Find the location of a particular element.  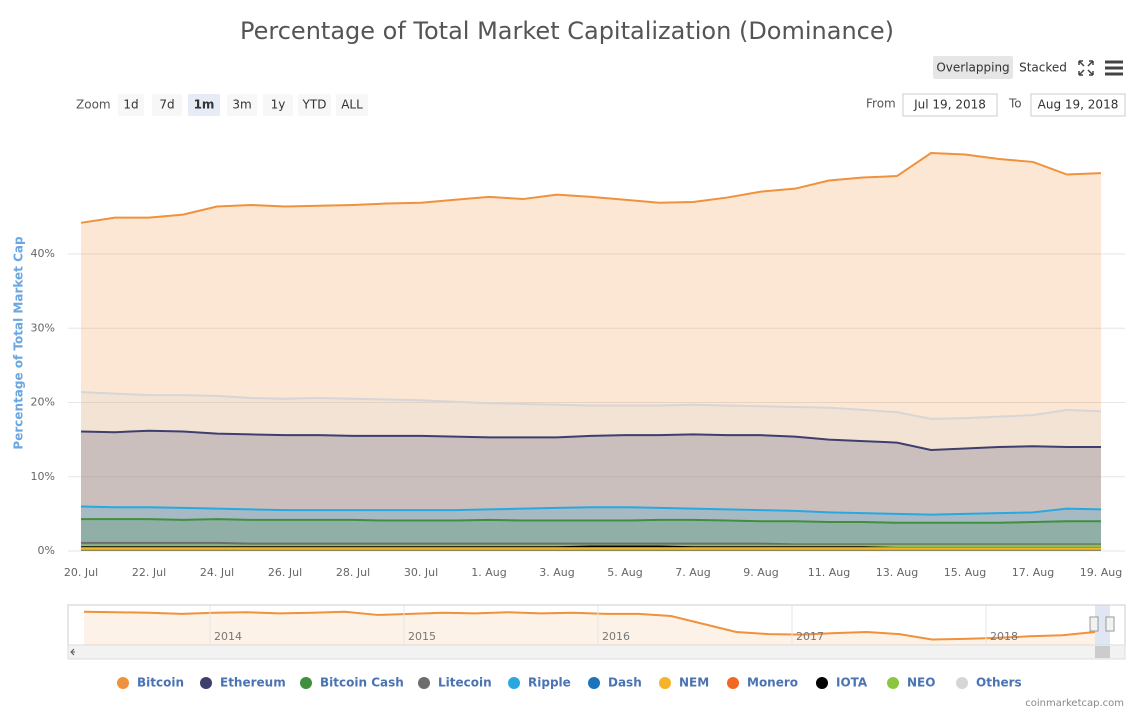

x-tick-label: 26. Jul is located at coordinates (285, 572).